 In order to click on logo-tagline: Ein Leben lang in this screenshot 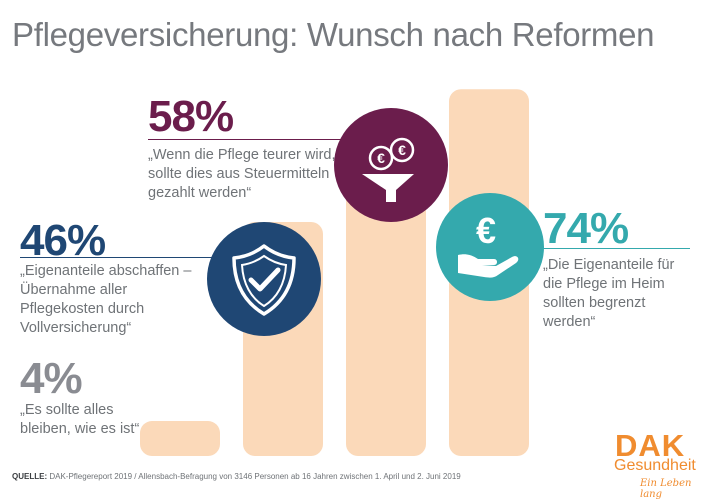, I will do `click(666, 489)`.